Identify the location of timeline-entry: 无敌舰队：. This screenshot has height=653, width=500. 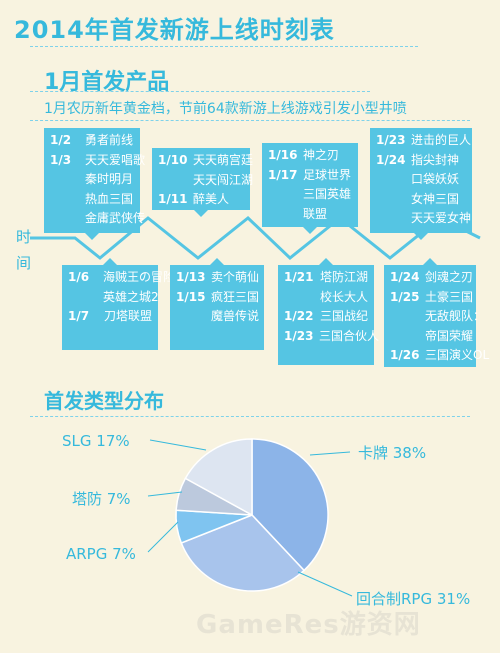
(437, 317).